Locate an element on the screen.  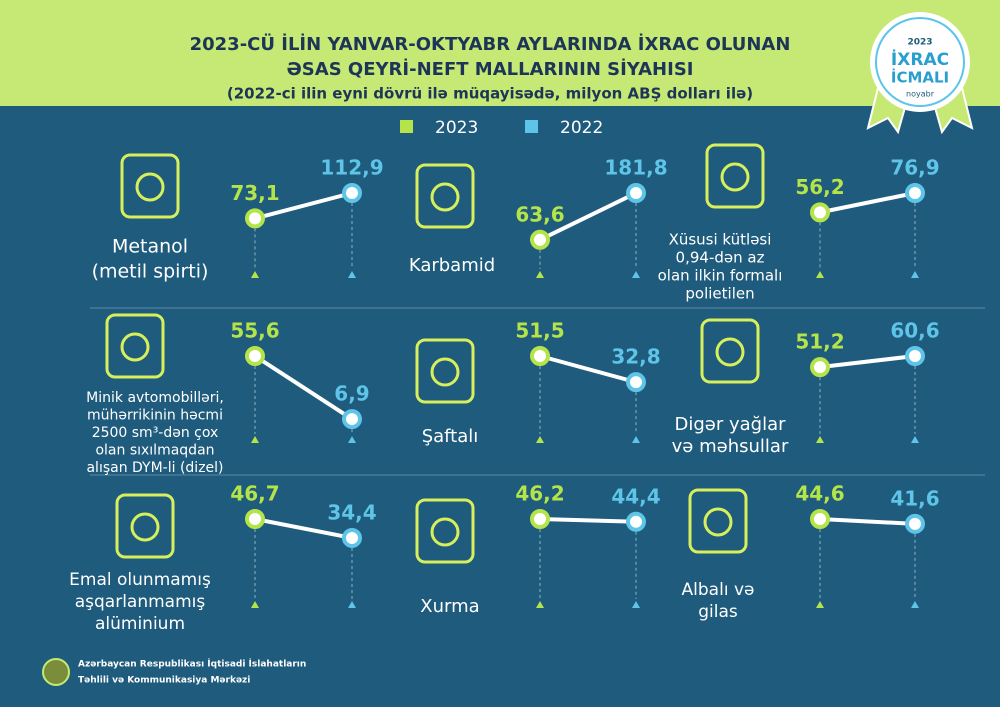
badge-circle is located at coordinates (920, 62).